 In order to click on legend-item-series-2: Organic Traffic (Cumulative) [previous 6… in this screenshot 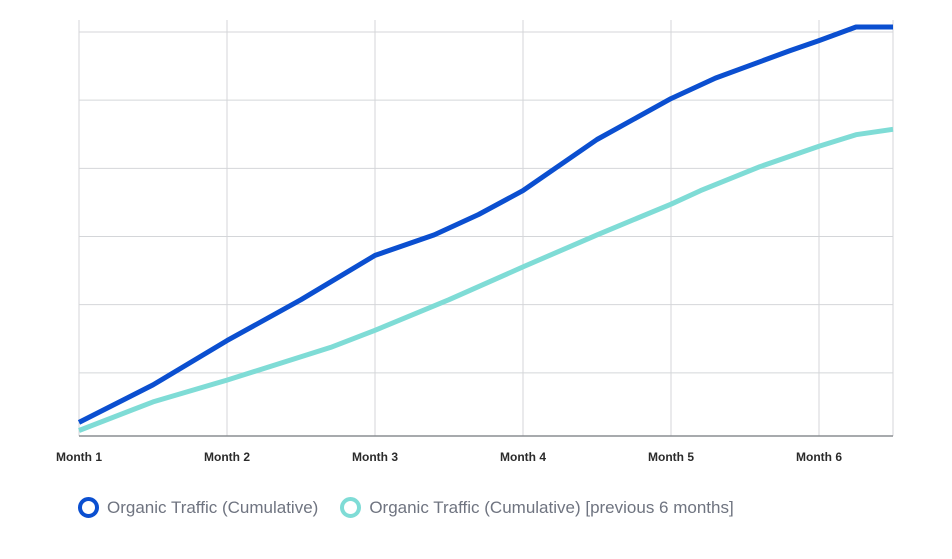, I will do `click(537, 507)`.